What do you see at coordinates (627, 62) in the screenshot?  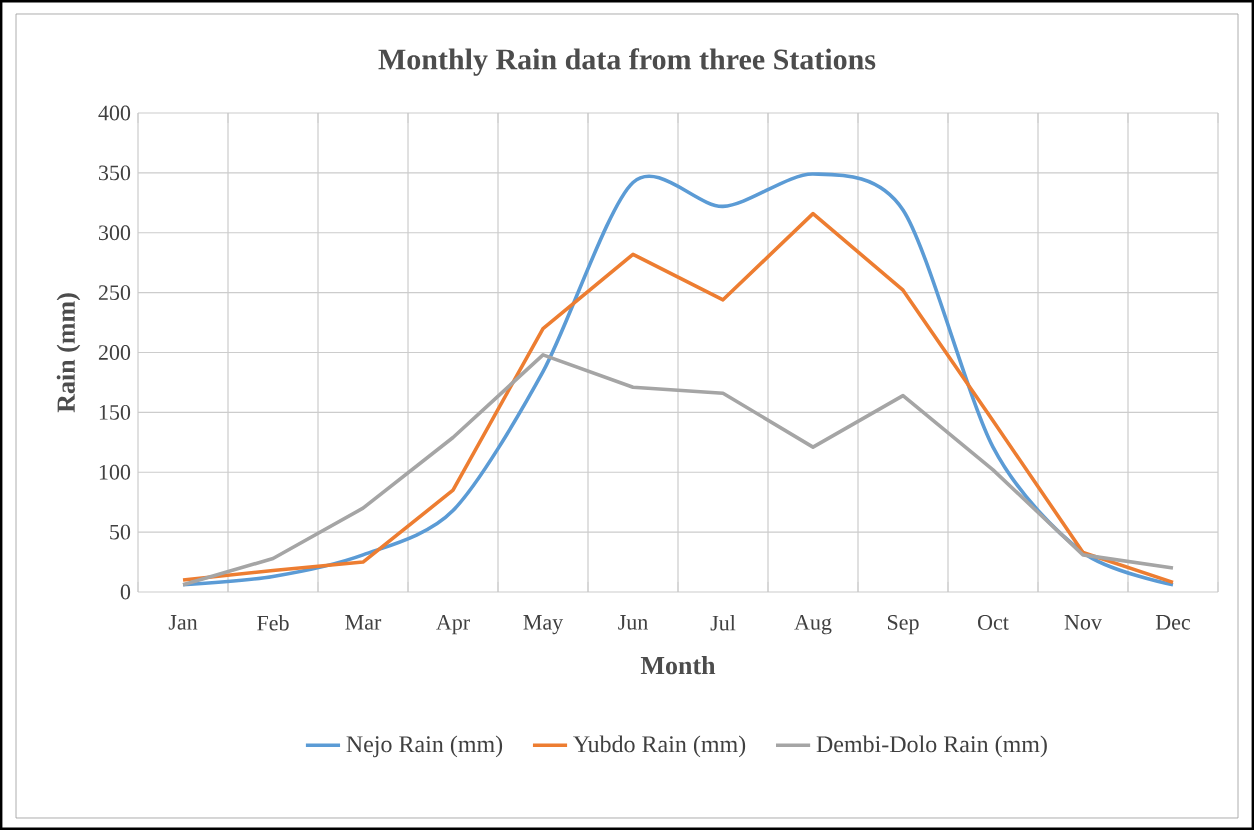 I see `chart-title: Monthly Rain data from three Stations` at bounding box center [627, 62].